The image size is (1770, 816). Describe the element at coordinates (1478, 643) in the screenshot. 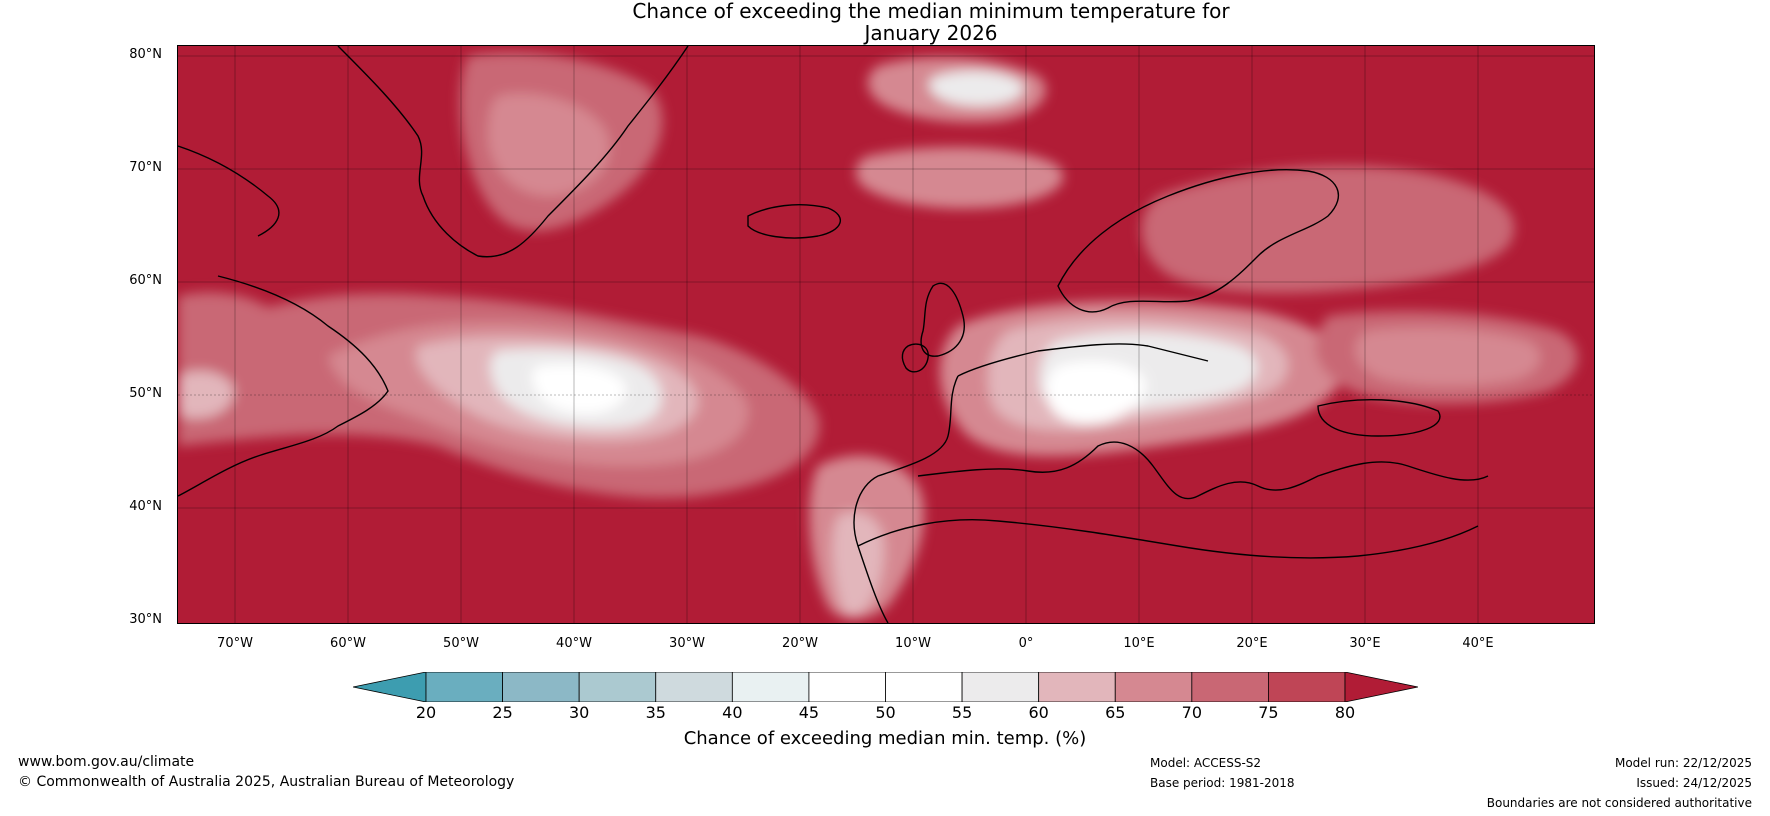

I see `lon-tick-40e: 40°E` at that location.